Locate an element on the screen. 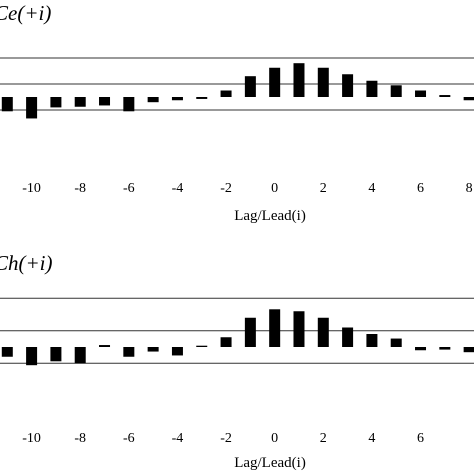  x-tick-labels: -10 -8 -6 -4 -2 0 2 4 6 8 is located at coordinates (247, 188).